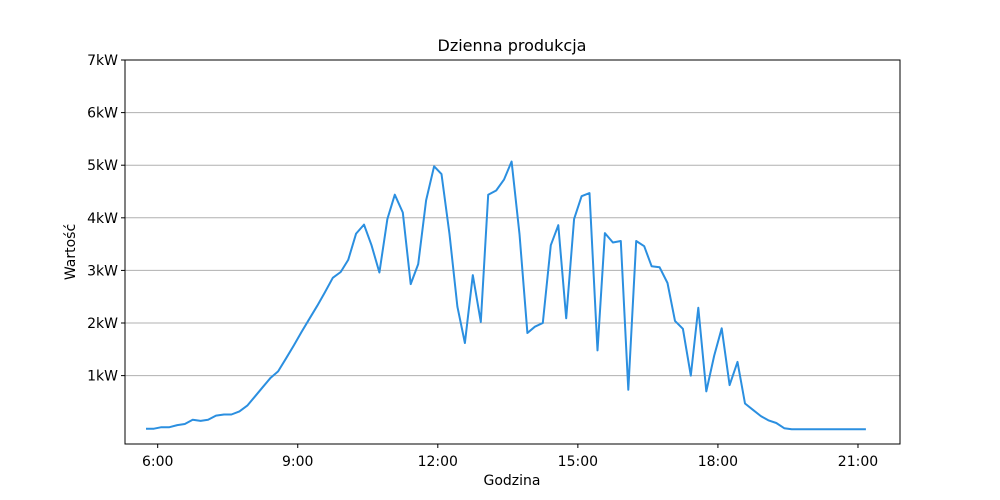 This screenshot has width=1000, height=500. Describe the element at coordinates (102, 166) in the screenshot. I see `y-tick-label: 5kW` at that location.